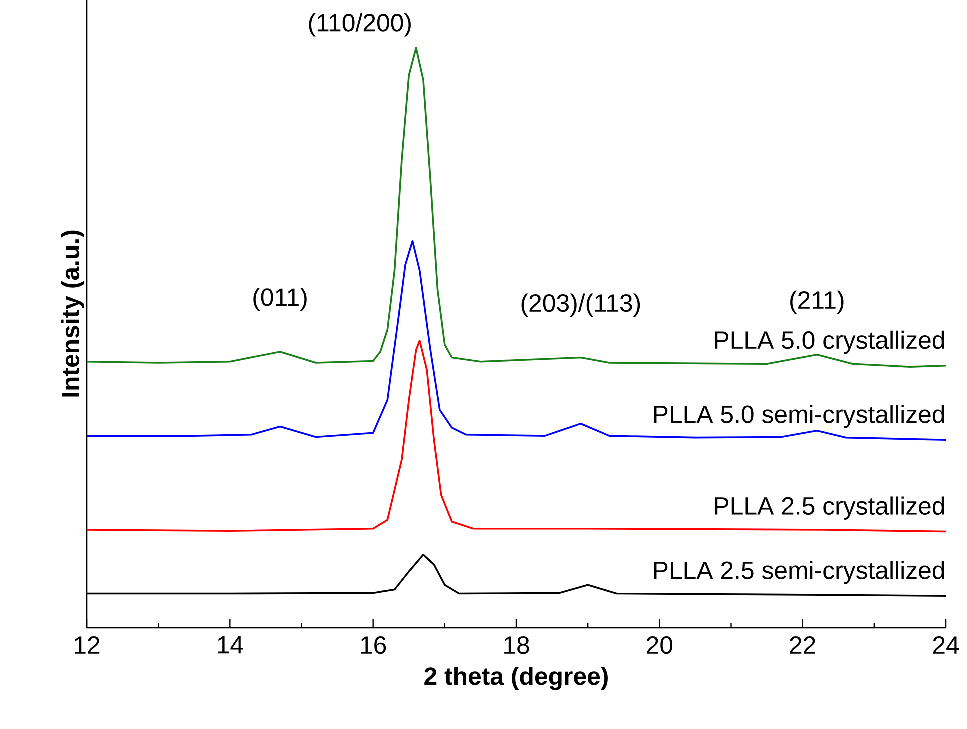  I want to click on series-label: PLLA 5.0 semi-crystallized, so click(799, 416).